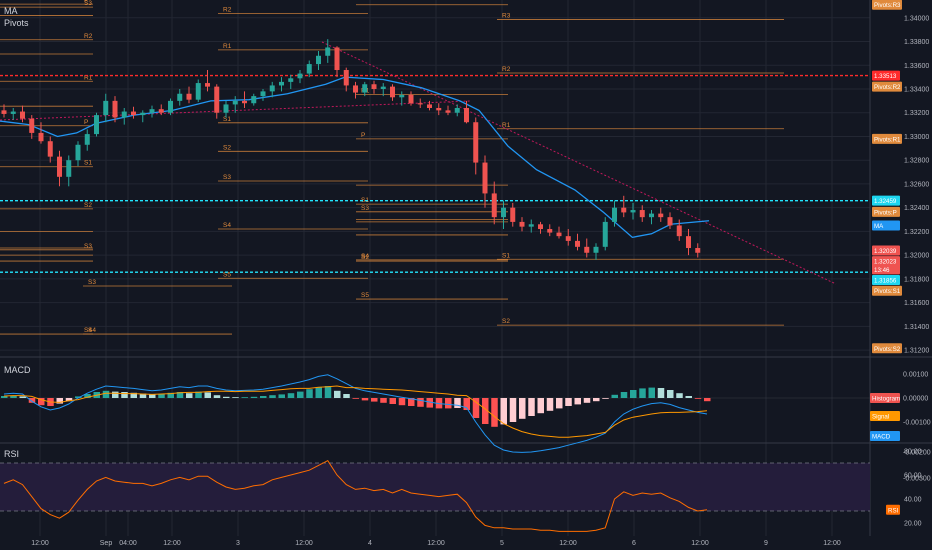 This screenshot has height=550, width=932. Describe the element at coordinates (887, 349) in the screenshot. I see `price-axis-tag-text: Pivots:S2` at that location.